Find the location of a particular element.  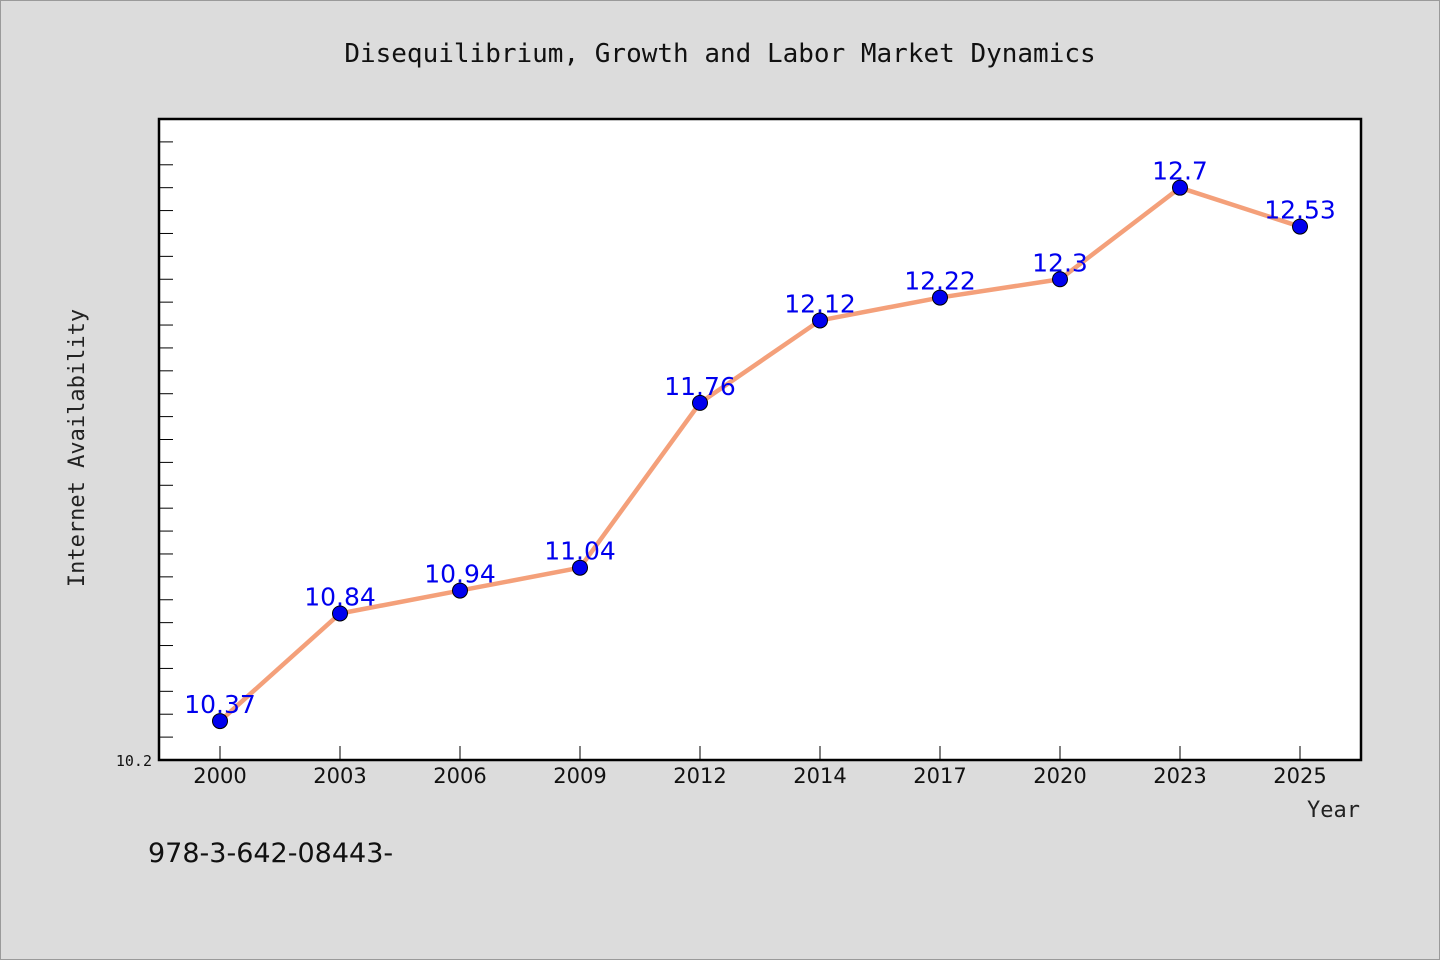

y-axis-label: Internet Availability is located at coordinates (77, 448).